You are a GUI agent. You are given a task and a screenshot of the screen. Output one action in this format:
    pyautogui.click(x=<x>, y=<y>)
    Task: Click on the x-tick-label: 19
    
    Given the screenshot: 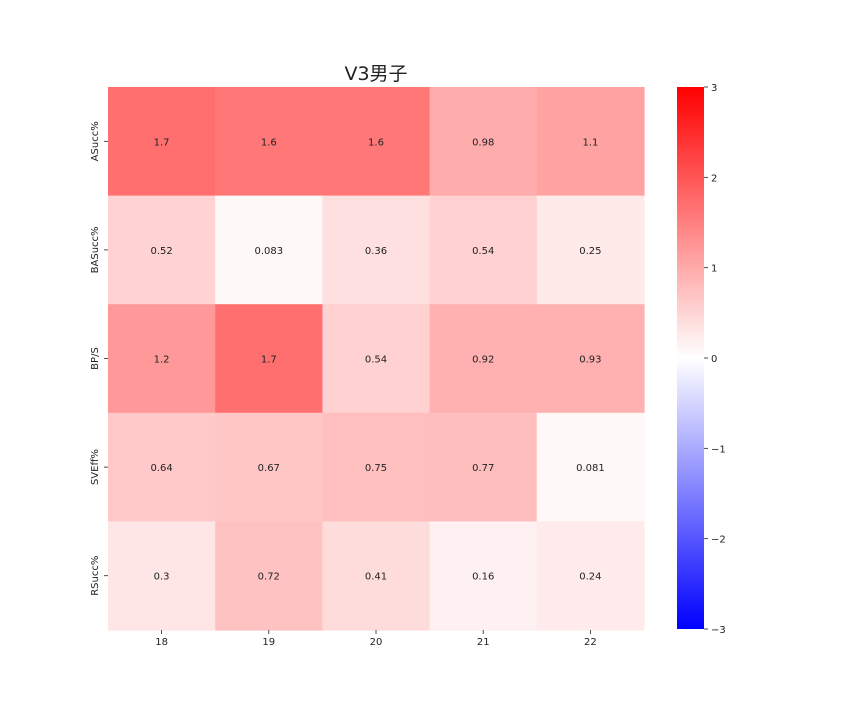 What is the action you would take?
    pyautogui.click(x=268, y=642)
    